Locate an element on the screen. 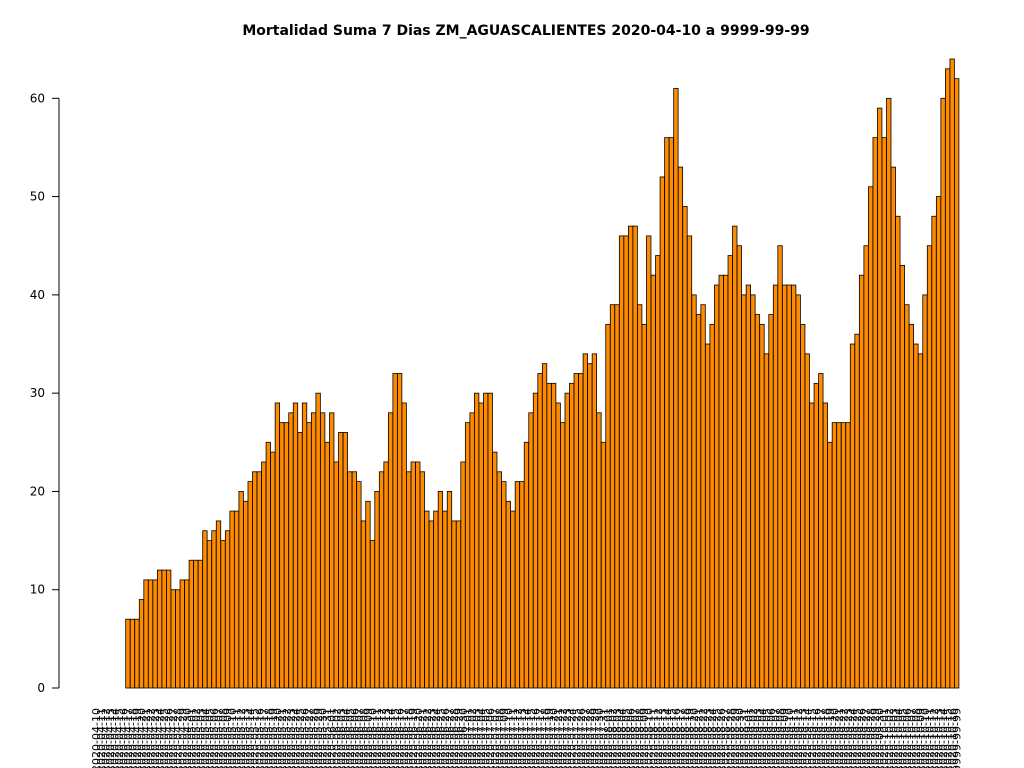  x-tick-label: 2020-05-22 is located at coordinates (286, 738).